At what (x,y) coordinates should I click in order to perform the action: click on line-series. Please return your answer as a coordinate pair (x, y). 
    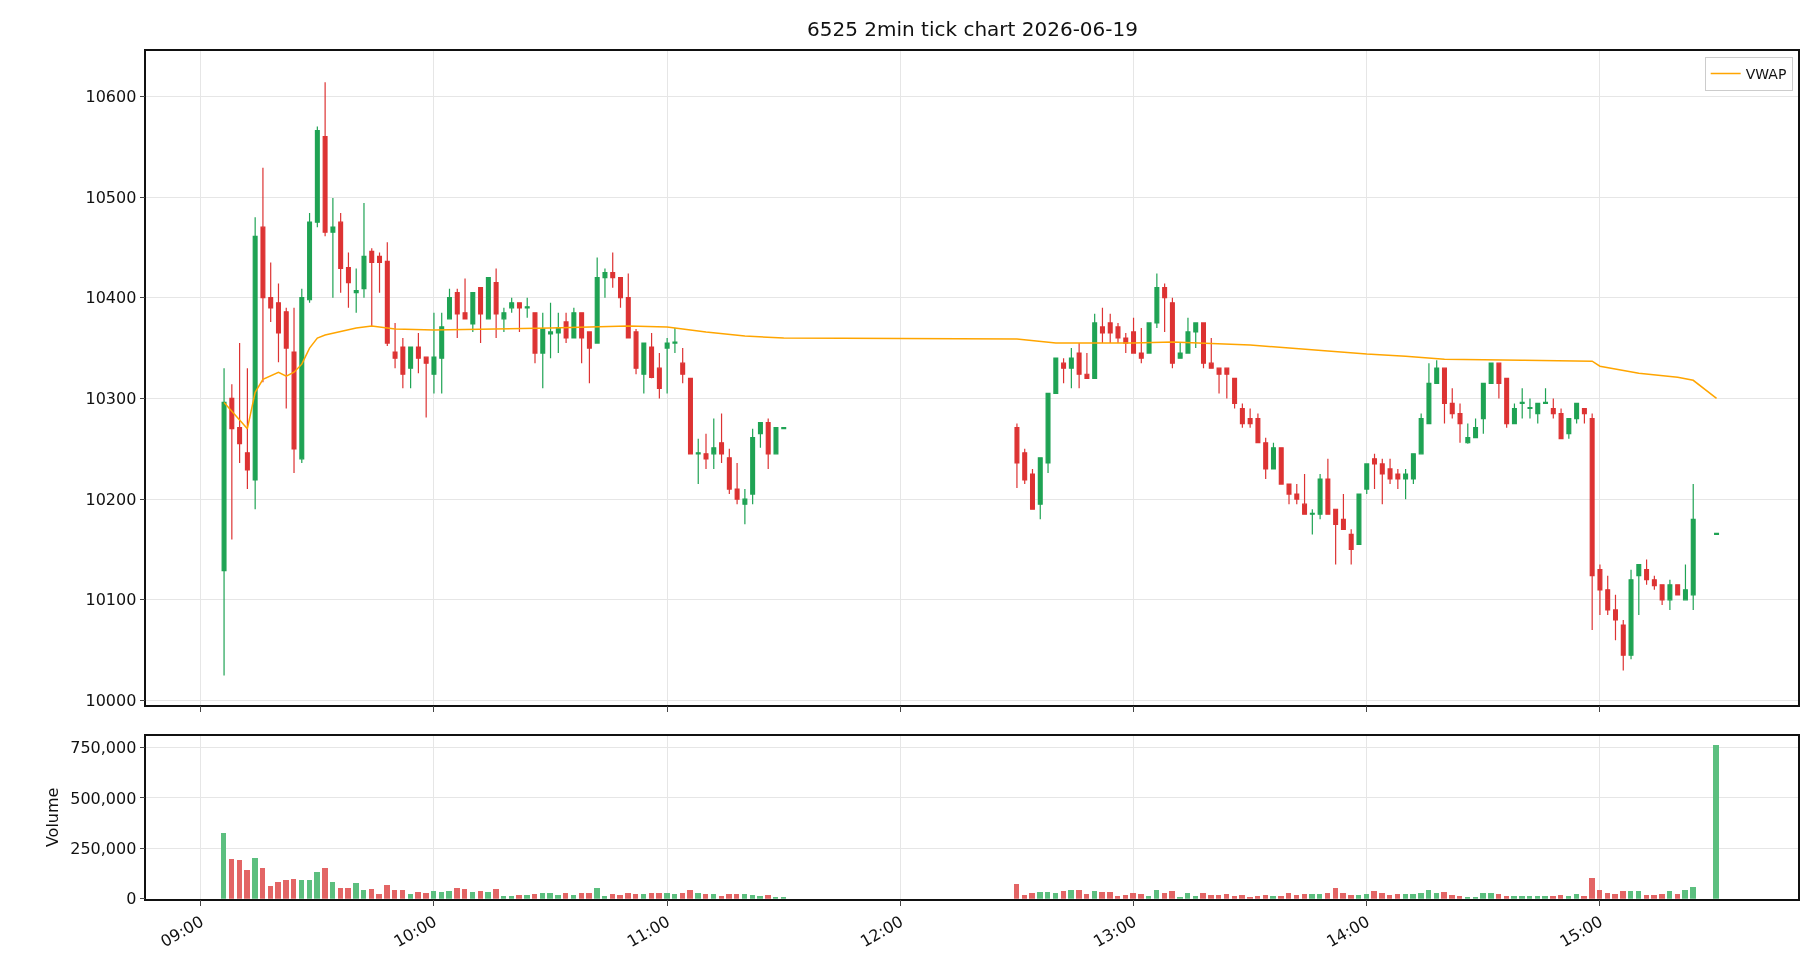
    Looking at the image, I should click on (970, 377).